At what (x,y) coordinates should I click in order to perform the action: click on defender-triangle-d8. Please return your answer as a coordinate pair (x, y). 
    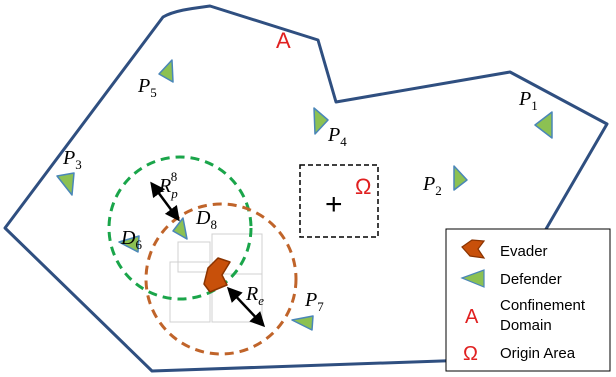
    Looking at the image, I should click on (180, 228).